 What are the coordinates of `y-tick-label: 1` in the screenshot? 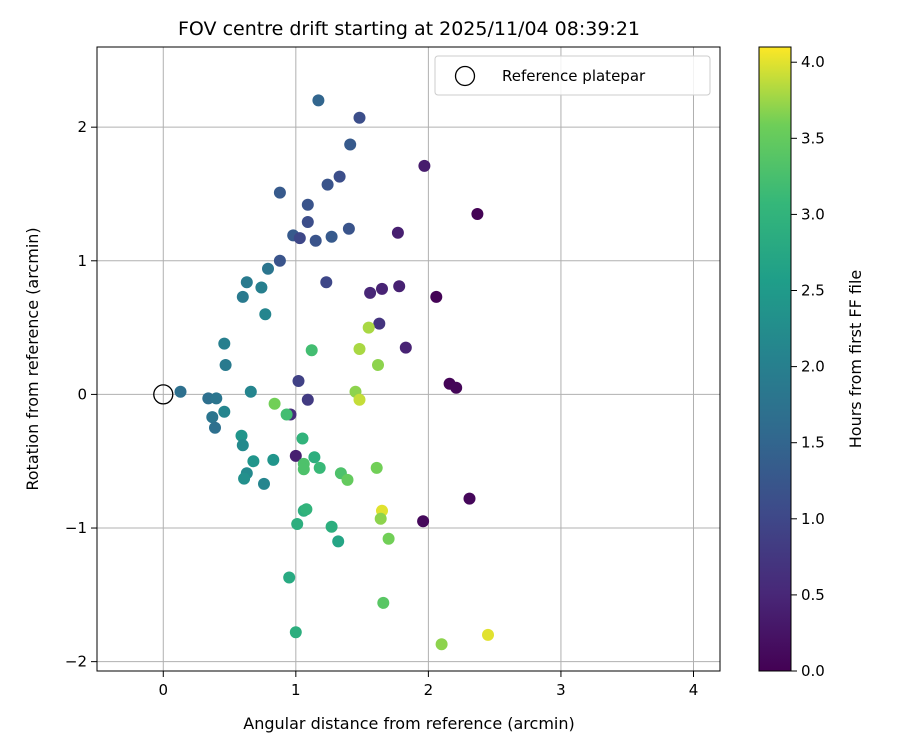 It's located at (82, 261).